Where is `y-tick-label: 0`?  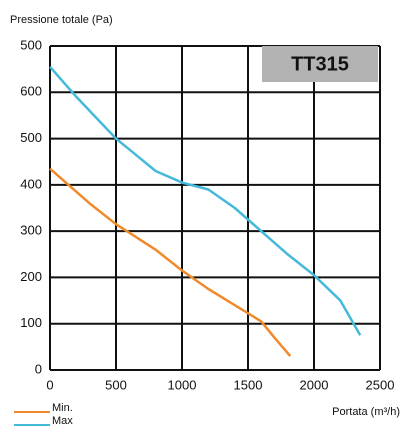 y-tick-label: 0 is located at coordinates (38, 368).